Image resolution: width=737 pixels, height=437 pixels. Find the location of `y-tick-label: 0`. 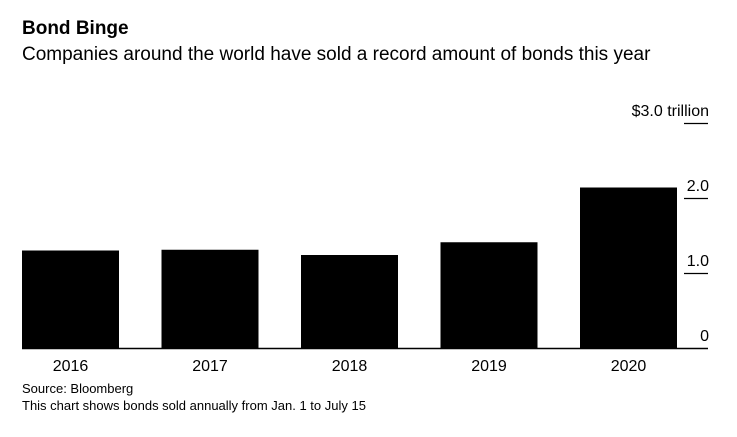

y-tick-label: 0 is located at coordinates (704, 336).